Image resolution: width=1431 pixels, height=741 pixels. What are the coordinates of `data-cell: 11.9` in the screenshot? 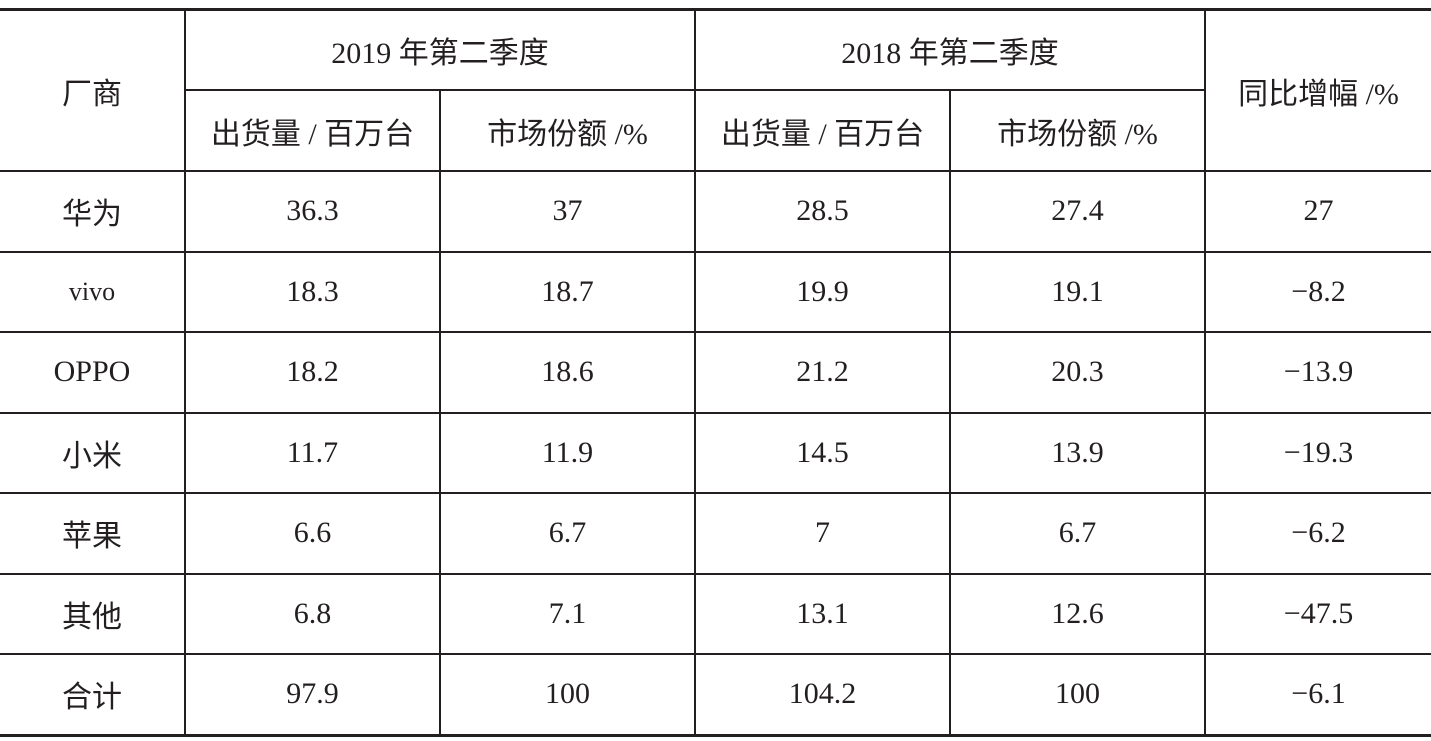 It's located at (567, 452).